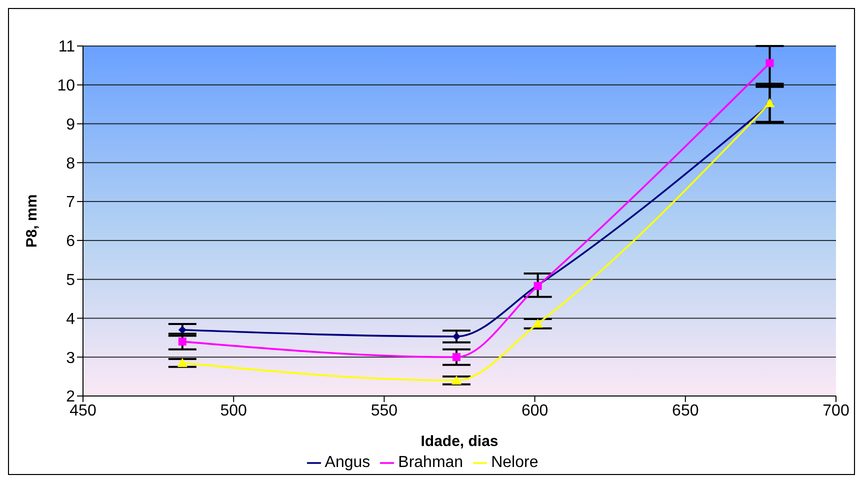 The image size is (863, 483). I want to click on x-tick-label: 600, so click(534, 411).